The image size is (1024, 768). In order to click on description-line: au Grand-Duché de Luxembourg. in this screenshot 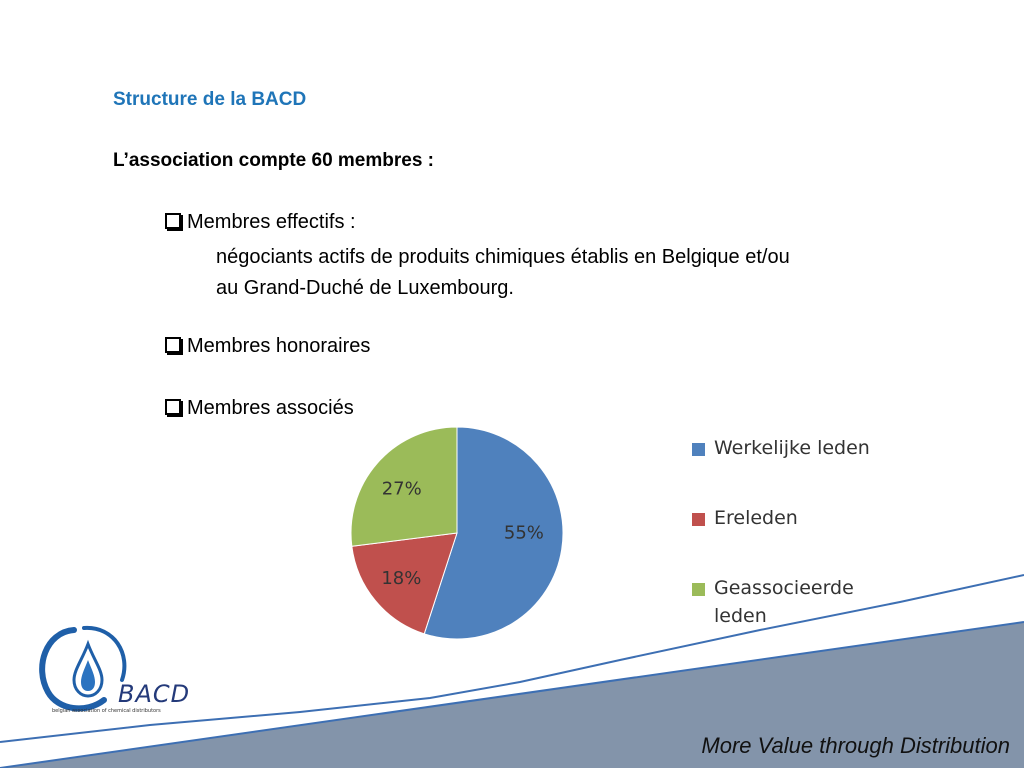, I will do `click(365, 288)`.